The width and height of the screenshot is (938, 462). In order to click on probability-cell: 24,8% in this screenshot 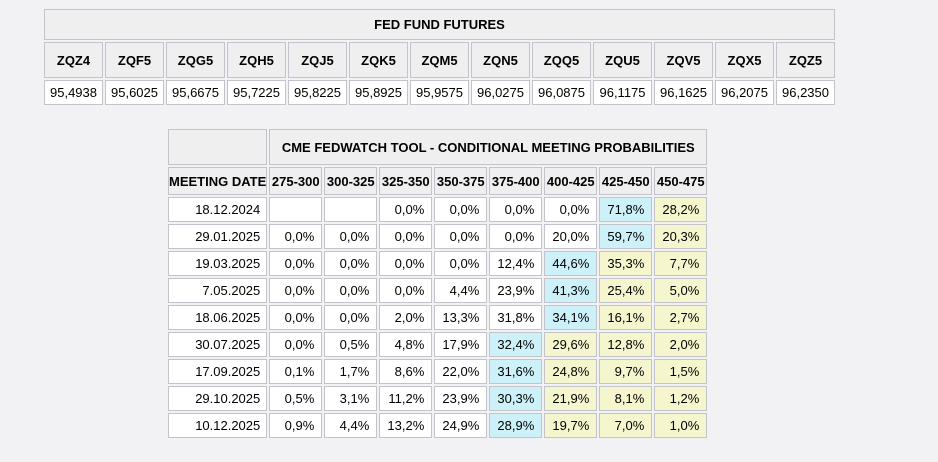, I will do `click(571, 371)`.